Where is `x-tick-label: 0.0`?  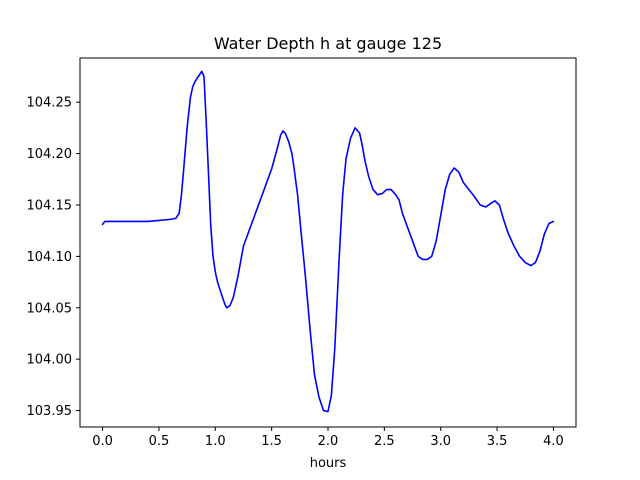 x-tick-label: 0.0 is located at coordinates (102, 441).